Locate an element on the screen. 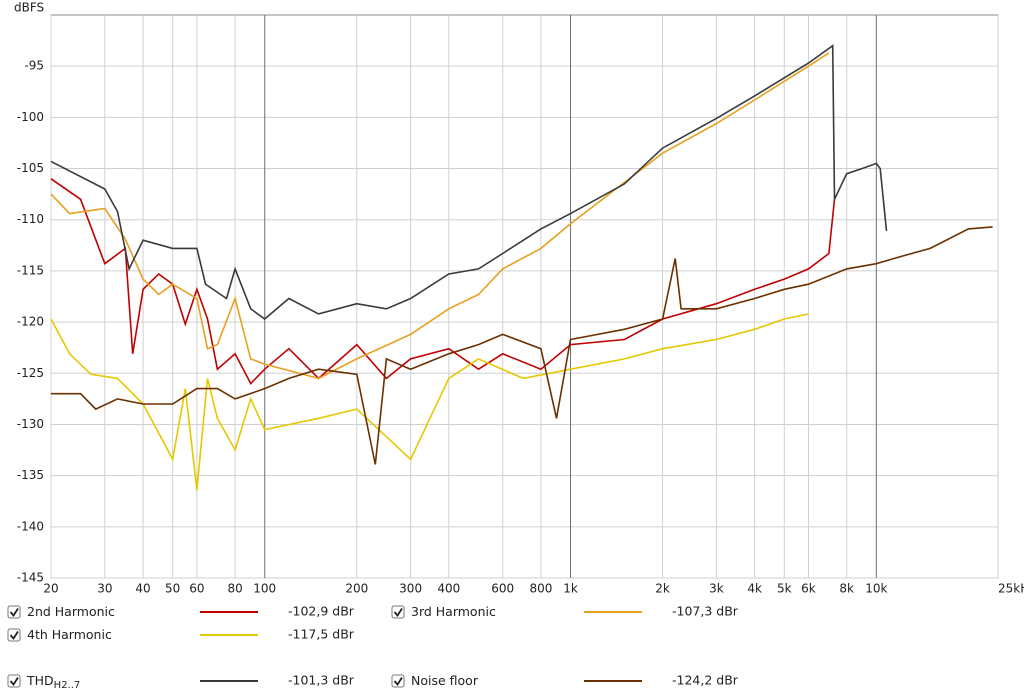  x-tick-label: 60 is located at coordinates (196, 589).